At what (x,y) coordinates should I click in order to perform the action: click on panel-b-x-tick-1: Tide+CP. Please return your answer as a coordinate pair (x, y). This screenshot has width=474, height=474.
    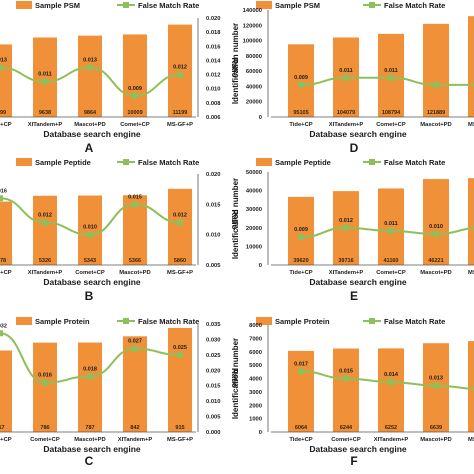
    Looking at the image, I should click on (6, 273).